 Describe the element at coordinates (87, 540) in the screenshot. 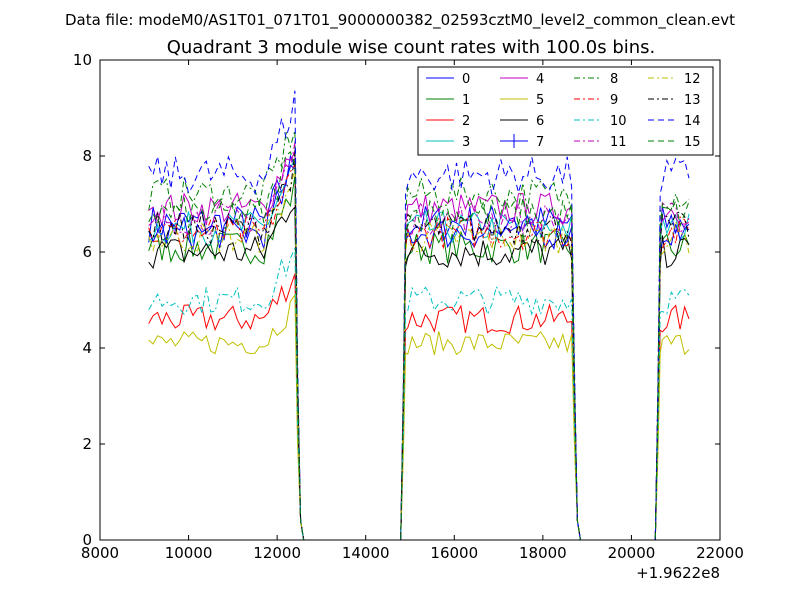

I see `y-tick-label: 0` at that location.